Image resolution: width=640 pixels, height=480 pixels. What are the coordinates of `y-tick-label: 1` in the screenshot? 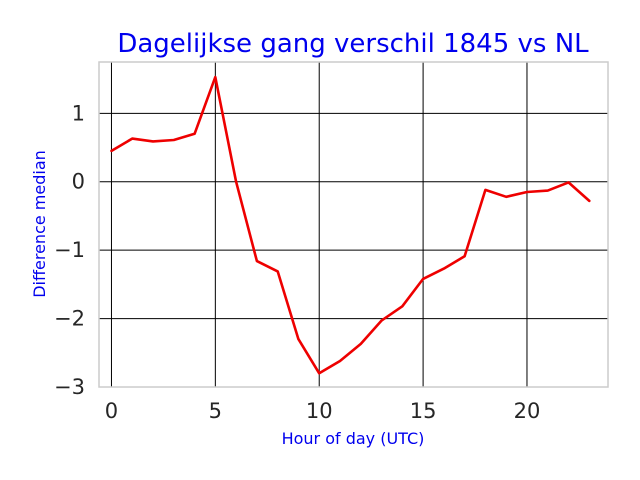 It's located at (78, 113).